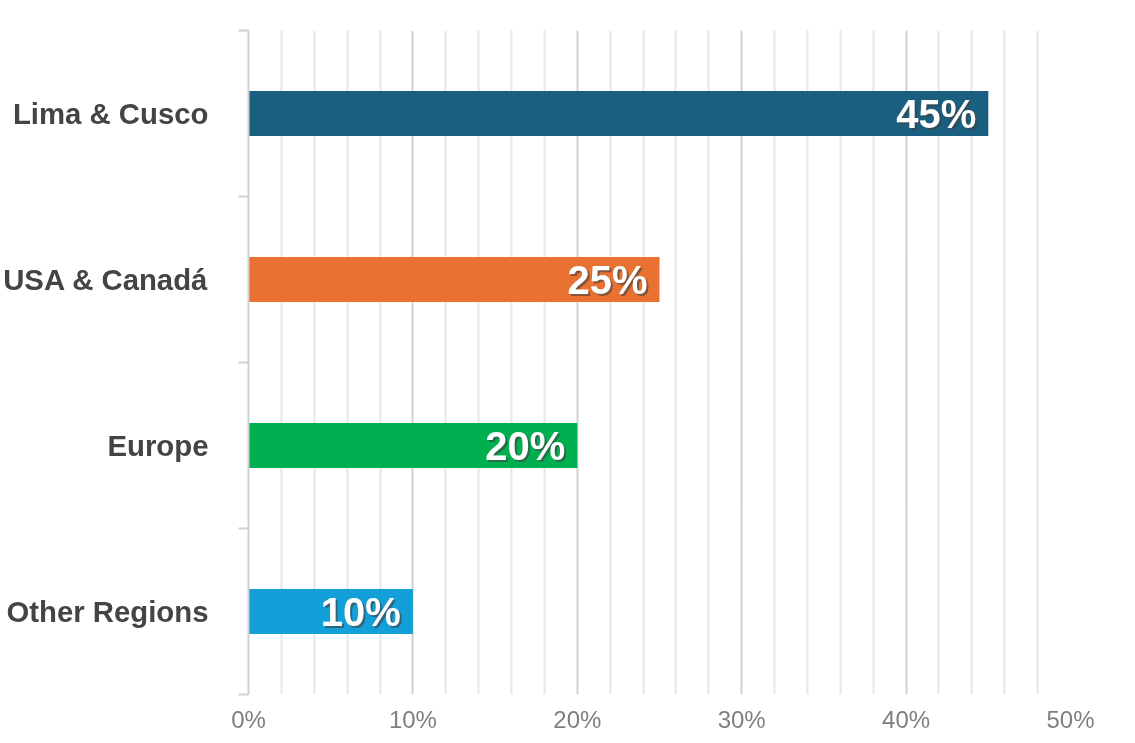  Describe the element at coordinates (577, 719) in the screenshot. I see `x-tick-label: 20%` at that location.